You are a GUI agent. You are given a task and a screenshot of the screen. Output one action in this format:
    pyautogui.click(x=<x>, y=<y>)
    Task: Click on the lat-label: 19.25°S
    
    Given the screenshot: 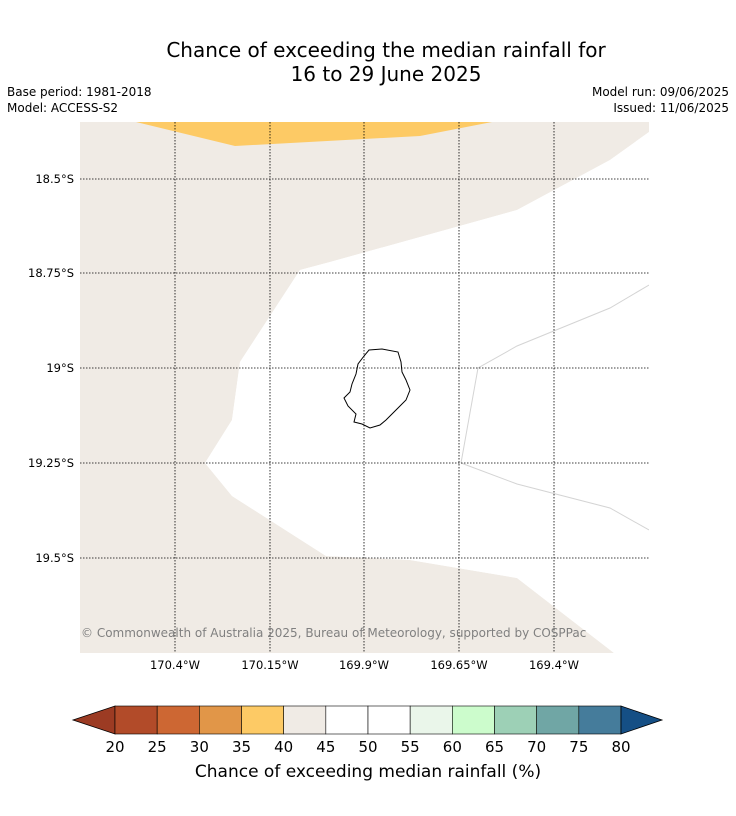 What is the action you would take?
    pyautogui.click(x=51, y=463)
    